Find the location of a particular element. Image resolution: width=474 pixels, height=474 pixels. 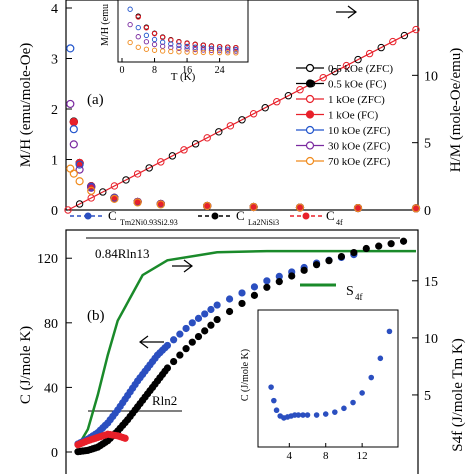

panel-a-legend-label: 10 kOe (ZFC) is located at coordinates (359, 131).